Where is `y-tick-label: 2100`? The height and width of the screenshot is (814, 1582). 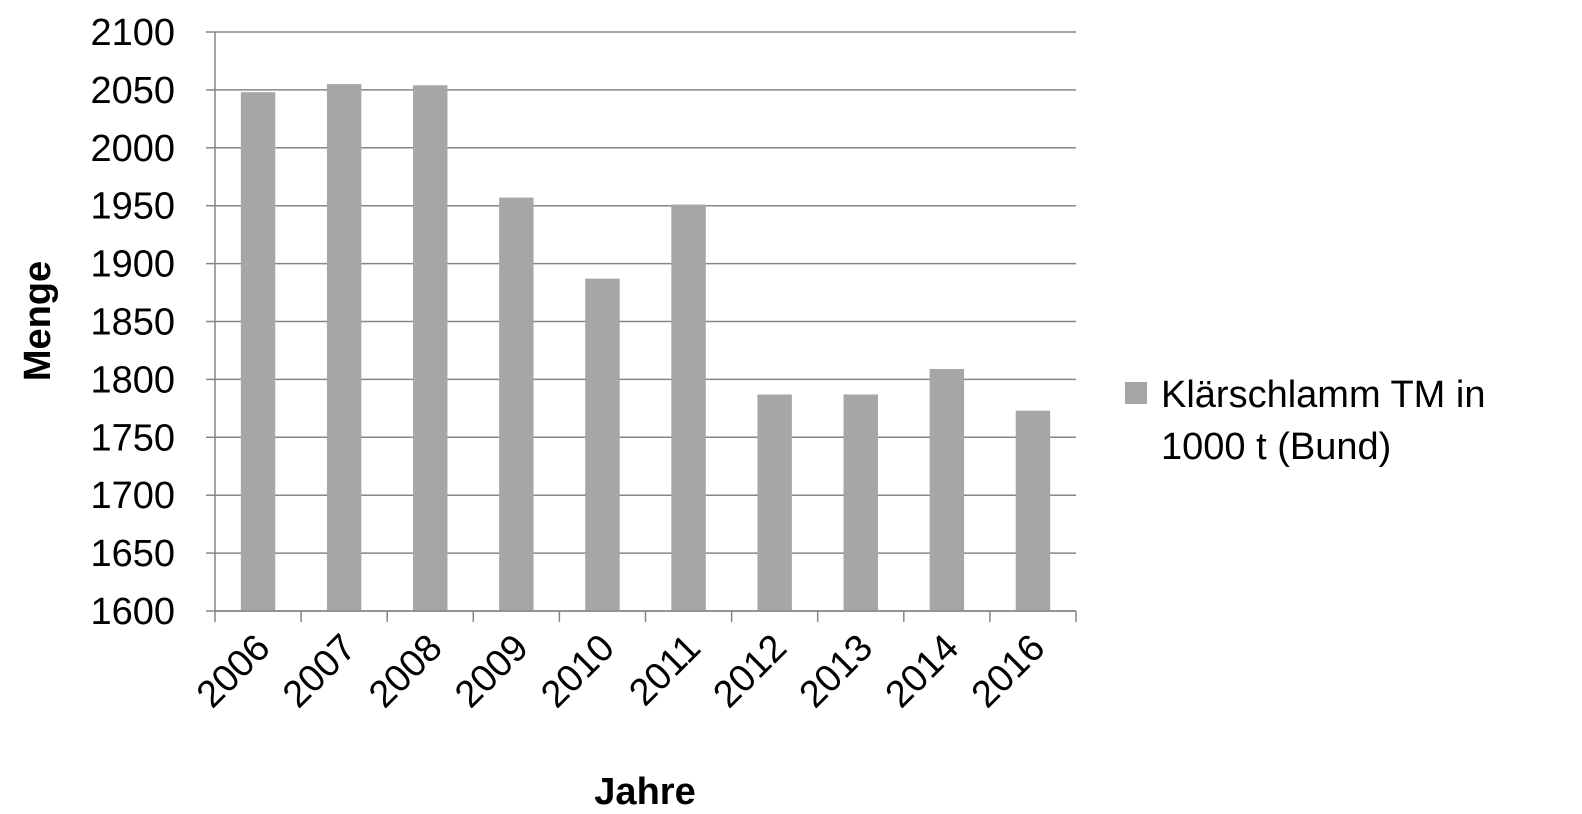 y-tick-label: 2100 is located at coordinates (132, 33).